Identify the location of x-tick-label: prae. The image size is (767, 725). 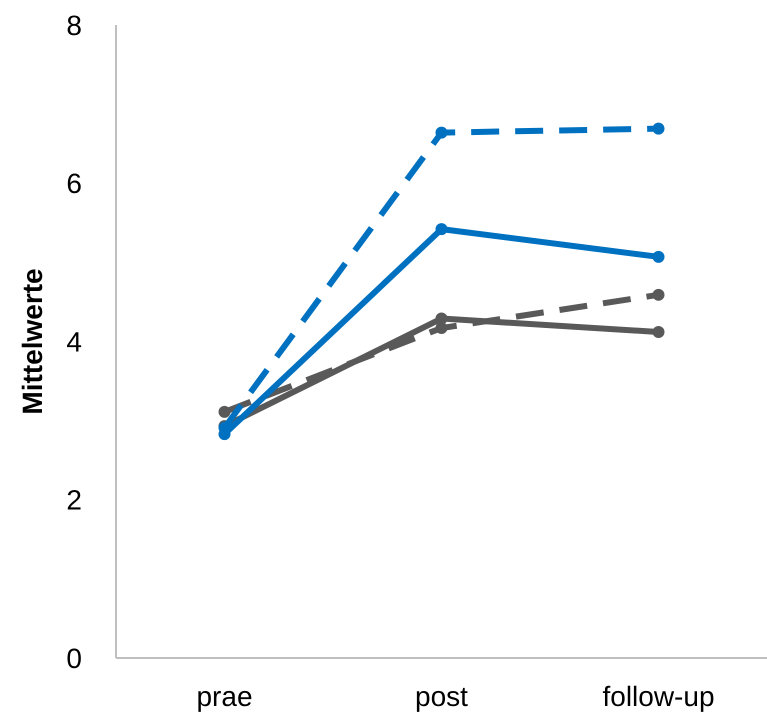
(224, 696).